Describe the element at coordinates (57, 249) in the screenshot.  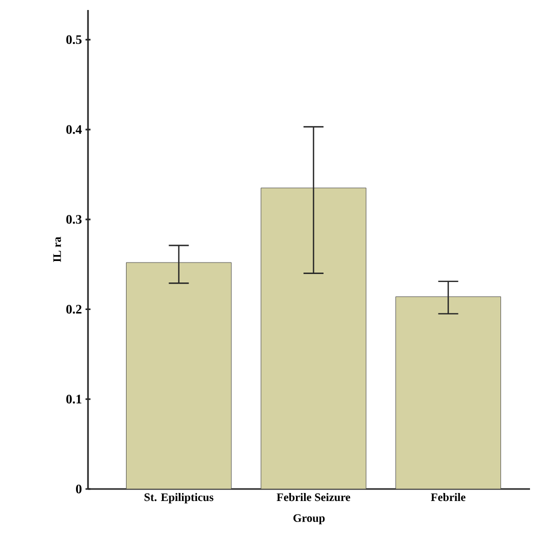
I see `y-axis-title: IL ra` at that location.